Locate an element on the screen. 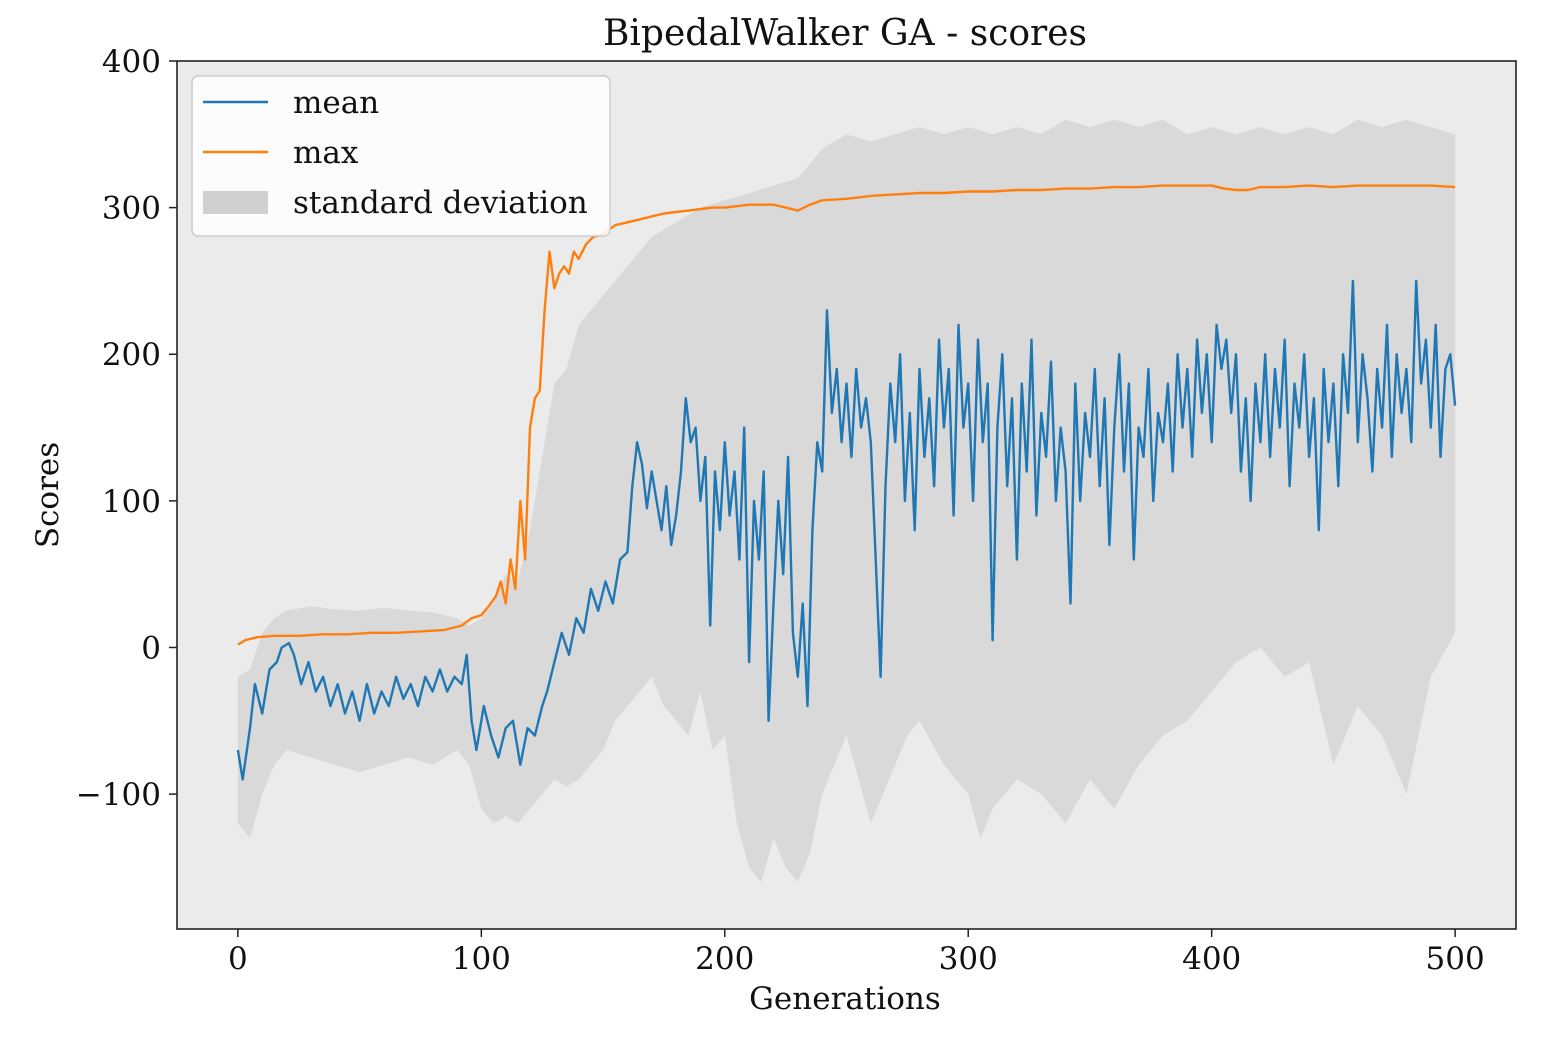 The image size is (1556, 1038). y-tick-label: 0 is located at coordinates (151, 648).